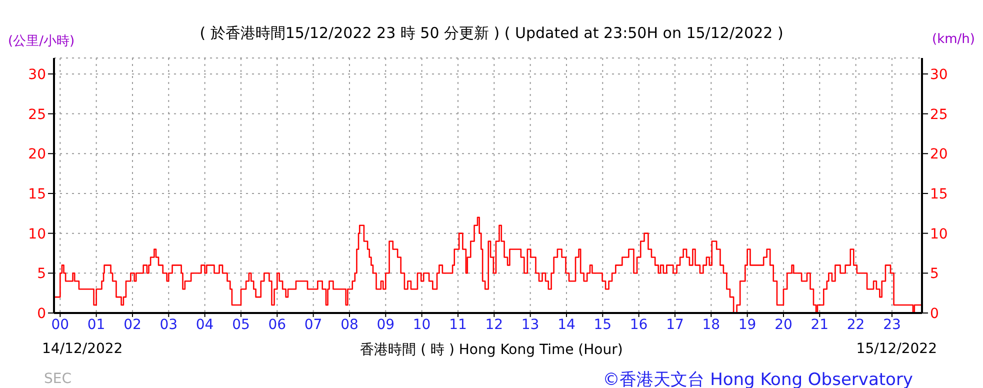 This screenshot has width=983, height=388. I want to click on text: SEC, so click(58, 379).